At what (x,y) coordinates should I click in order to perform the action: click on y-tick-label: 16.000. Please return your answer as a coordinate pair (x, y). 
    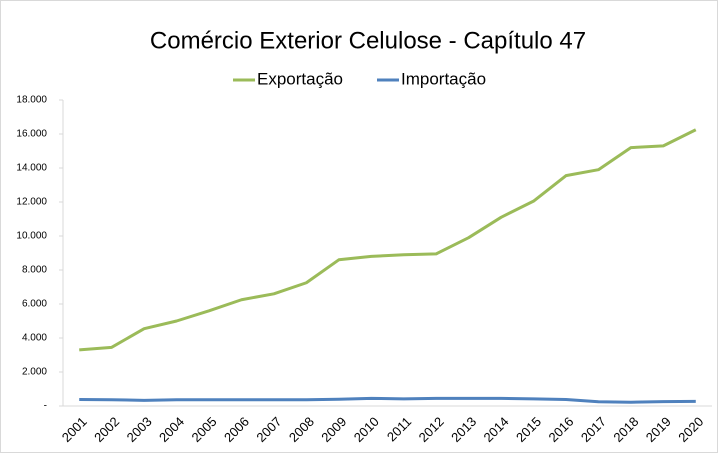
    Looking at the image, I should click on (31, 134).